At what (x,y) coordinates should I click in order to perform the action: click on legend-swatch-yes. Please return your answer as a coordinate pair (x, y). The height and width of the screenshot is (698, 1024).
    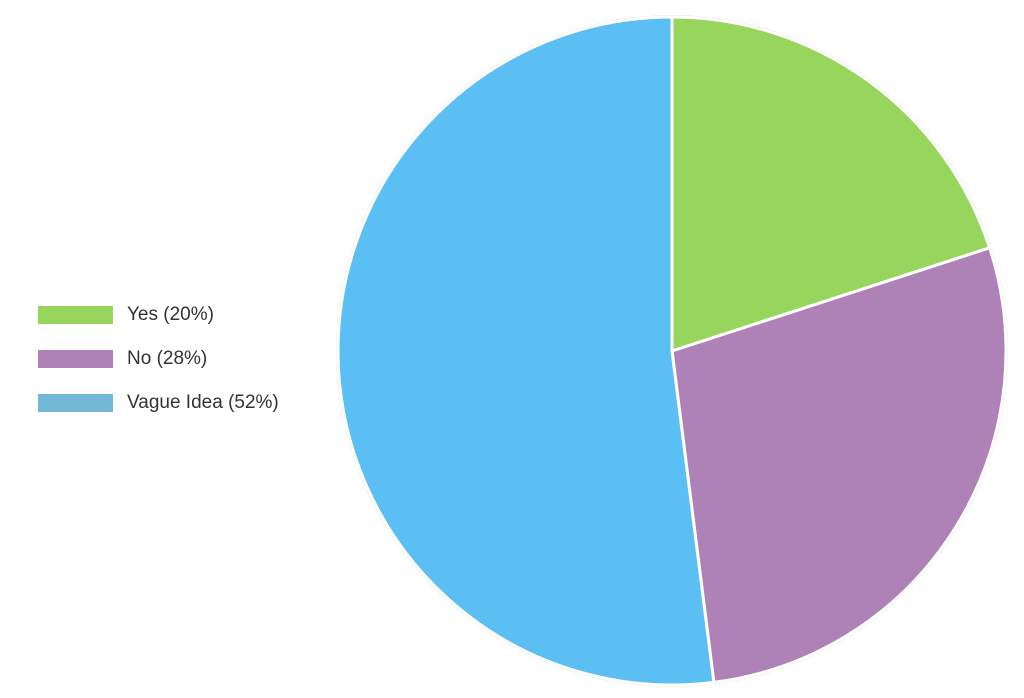
    Looking at the image, I should click on (75, 315).